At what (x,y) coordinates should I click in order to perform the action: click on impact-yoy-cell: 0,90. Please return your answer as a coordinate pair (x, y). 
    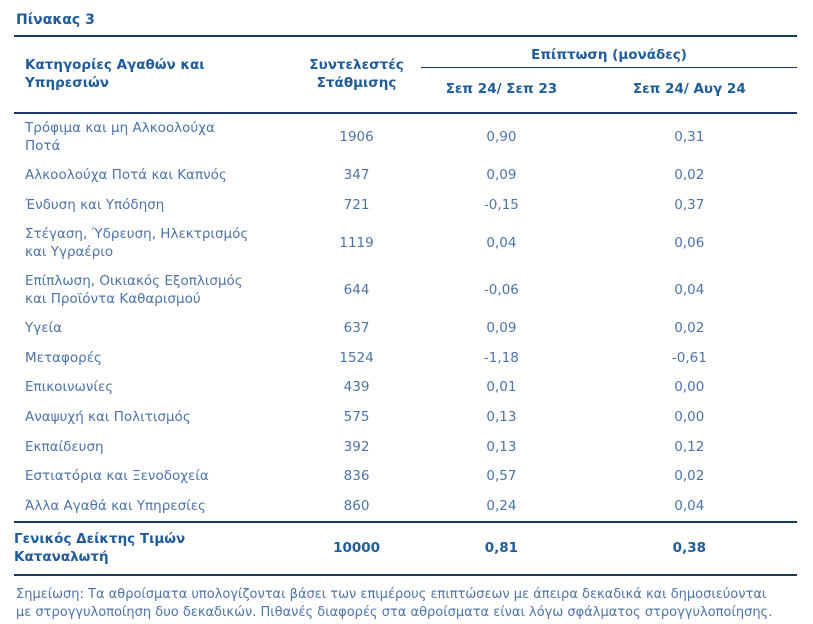
    Looking at the image, I should click on (501, 136).